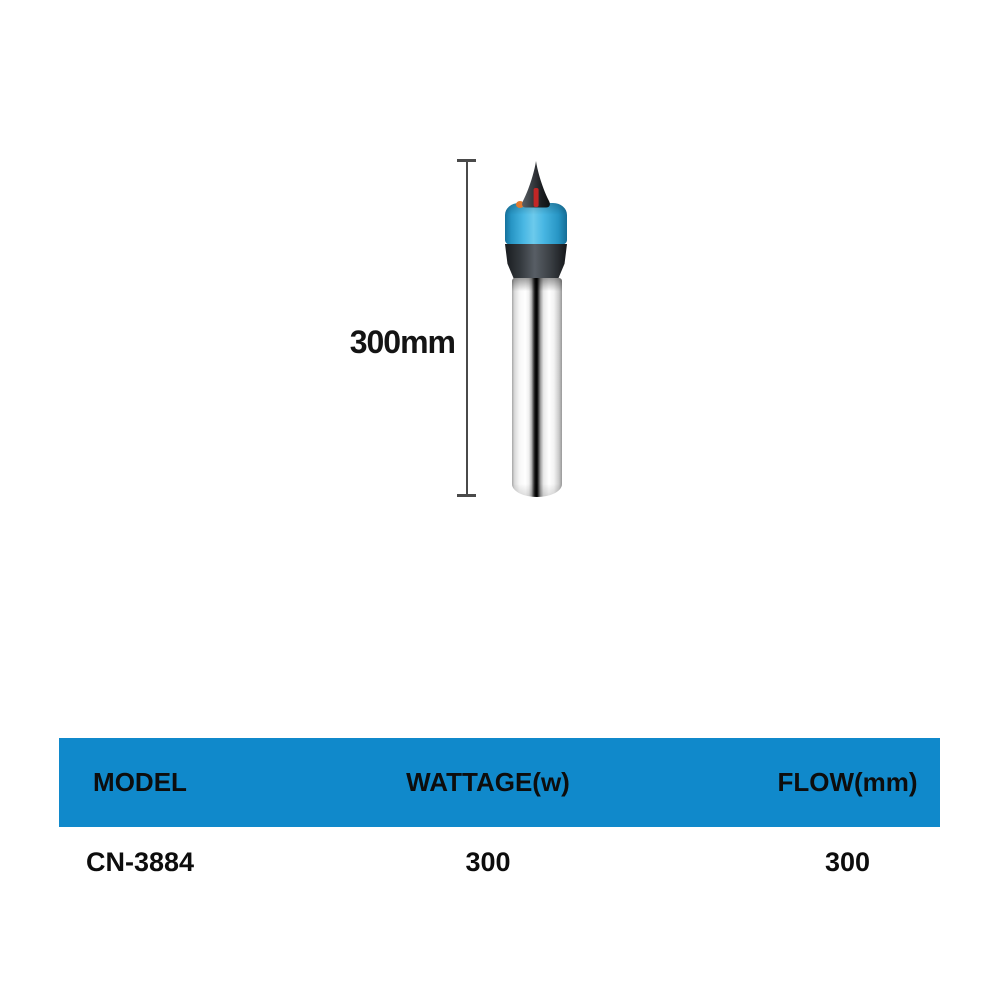 The image size is (1000, 1000). Describe the element at coordinates (536, 224) in the screenshot. I see `product-blue-cap` at that location.